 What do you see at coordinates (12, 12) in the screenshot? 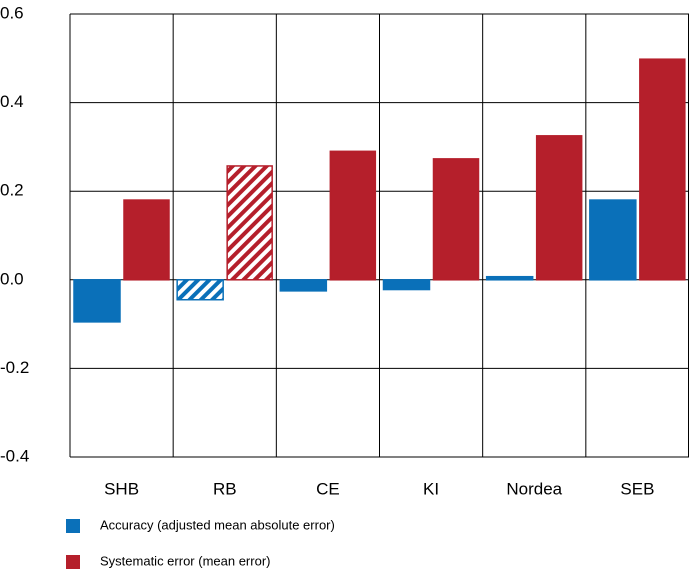
I see `y-tick-label: 0.6` at bounding box center [12, 12].